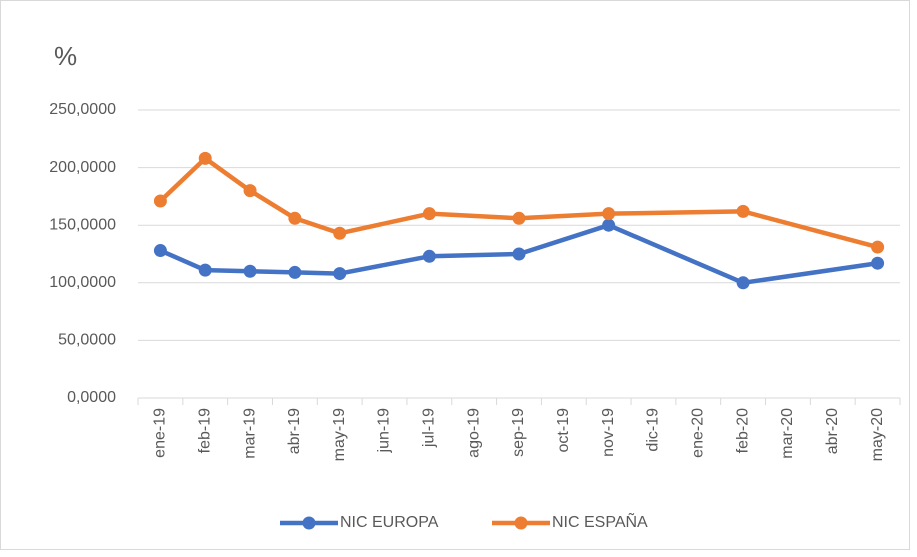  Describe the element at coordinates (87, 340) in the screenshot. I see `y-tick-label: 50,0000` at that location.